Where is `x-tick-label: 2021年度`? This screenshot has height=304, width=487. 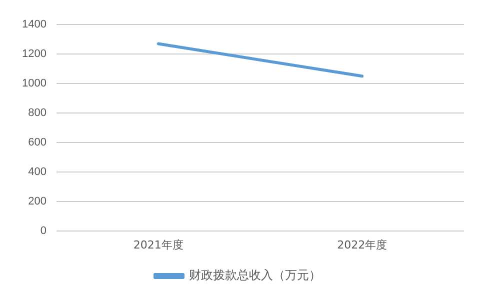 x-tick-label: 2021年度 is located at coordinates (158, 245).